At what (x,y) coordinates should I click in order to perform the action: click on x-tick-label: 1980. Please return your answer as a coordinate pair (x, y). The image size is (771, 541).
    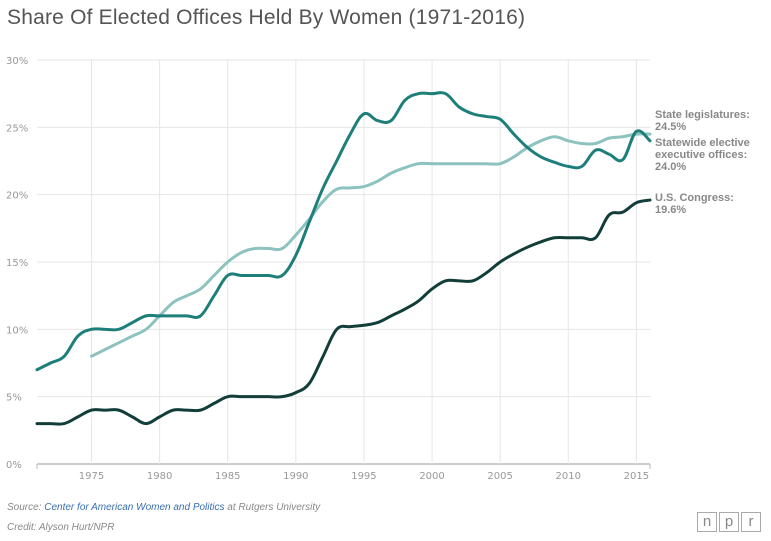
    Looking at the image, I should click on (159, 476).